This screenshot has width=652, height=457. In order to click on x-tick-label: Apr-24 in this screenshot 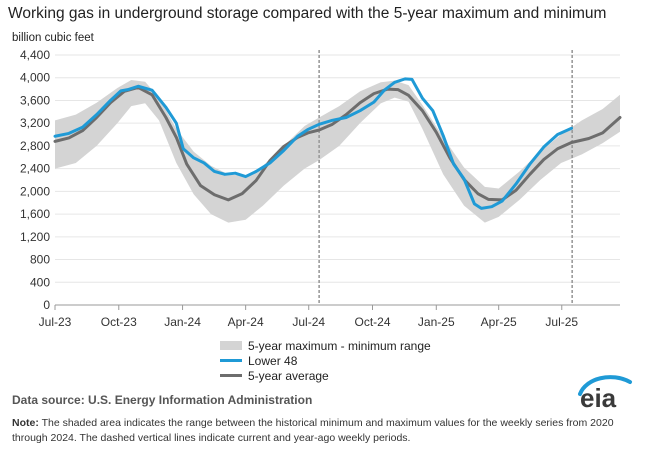, I will do `click(246, 322)`.